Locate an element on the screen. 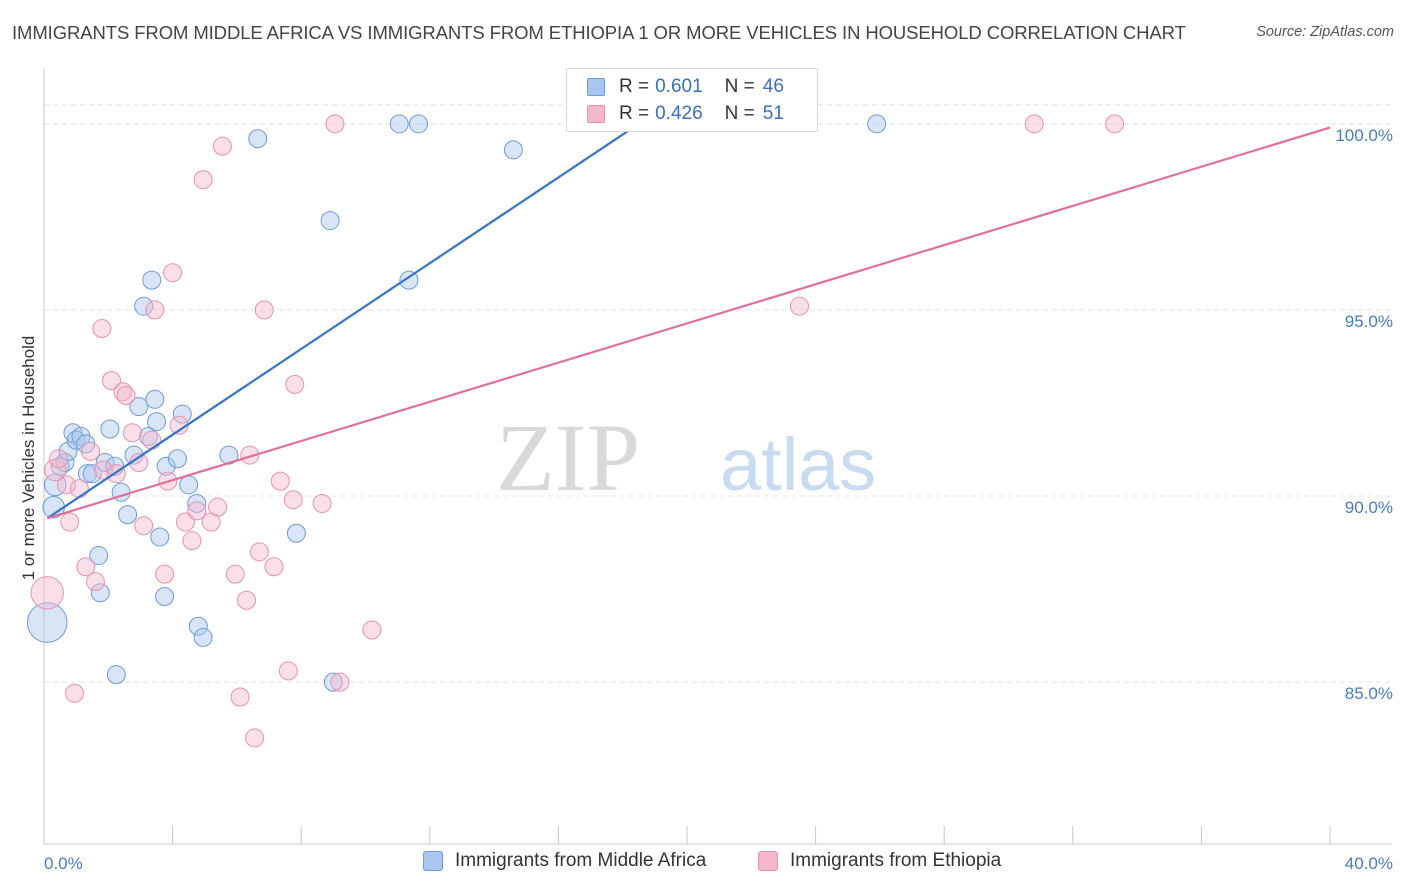  source-label: Source: ZipAtlas.com is located at coordinates (1325, 32).